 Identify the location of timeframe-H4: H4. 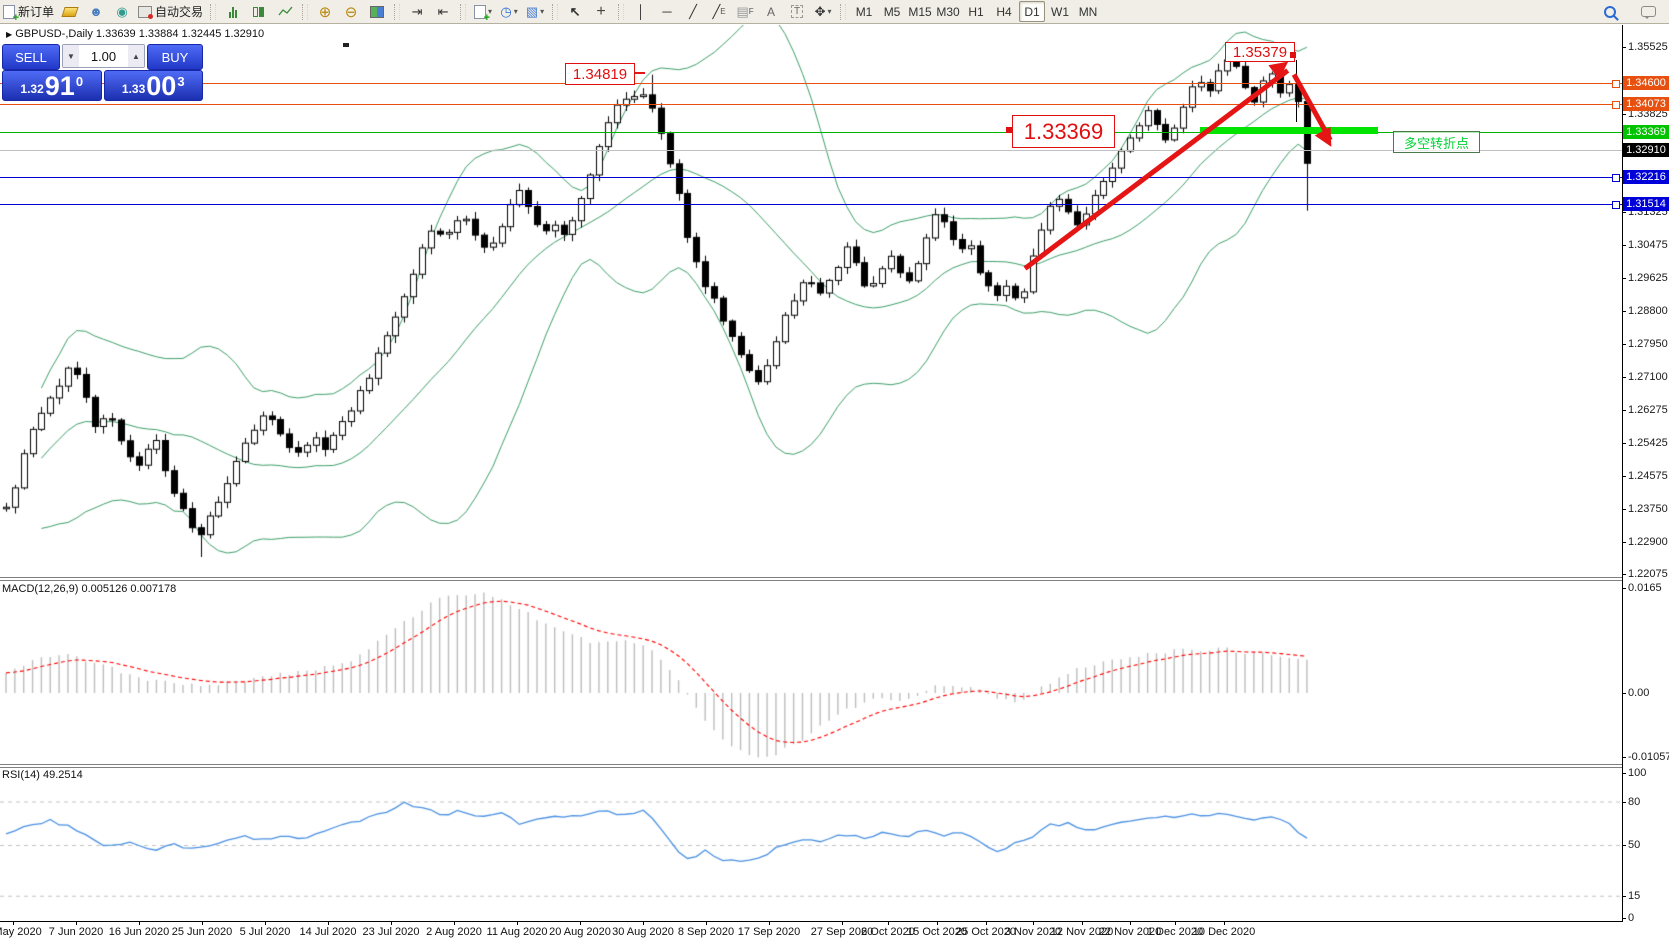
(1004, 11).